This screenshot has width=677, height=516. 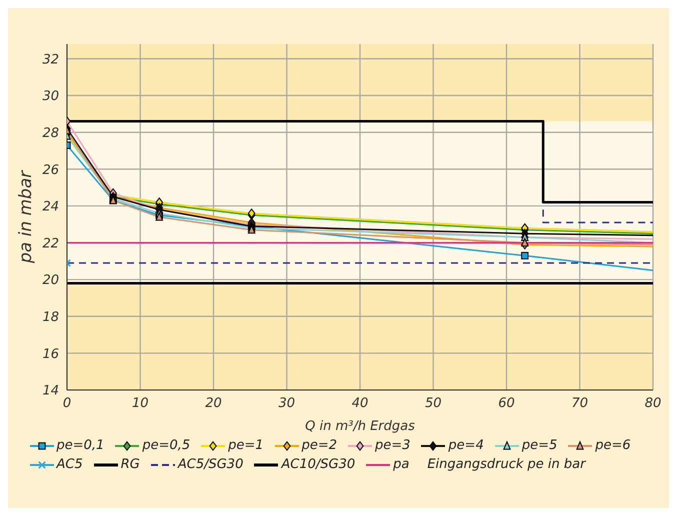 What do you see at coordinates (392, 445) in the screenshot?
I see `legend-label: pe=3` at bounding box center [392, 445].